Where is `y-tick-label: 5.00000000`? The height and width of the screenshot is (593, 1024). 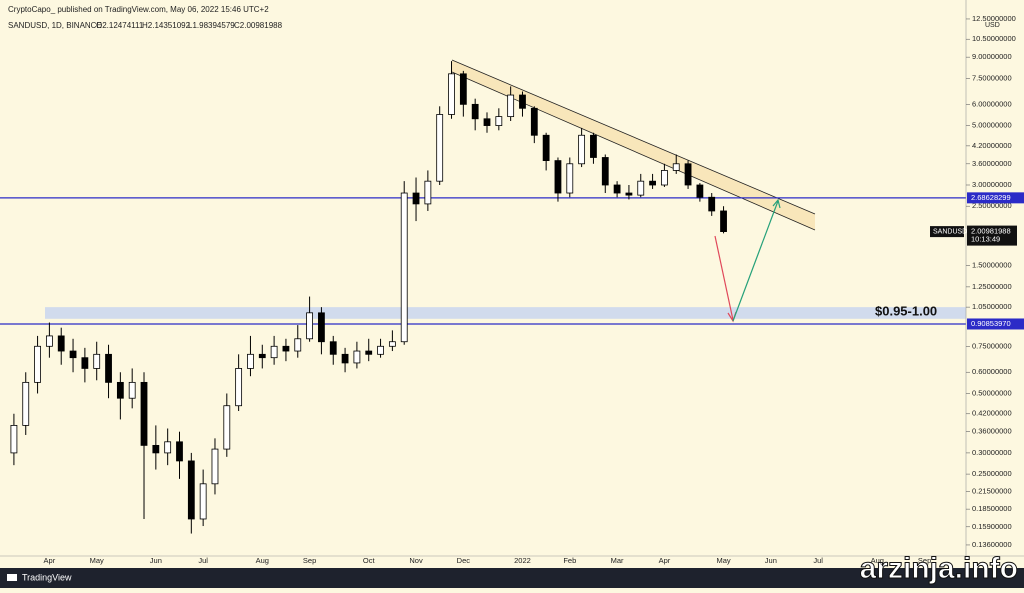
y-tick-label: 5.00000000 is located at coordinates (992, 125).